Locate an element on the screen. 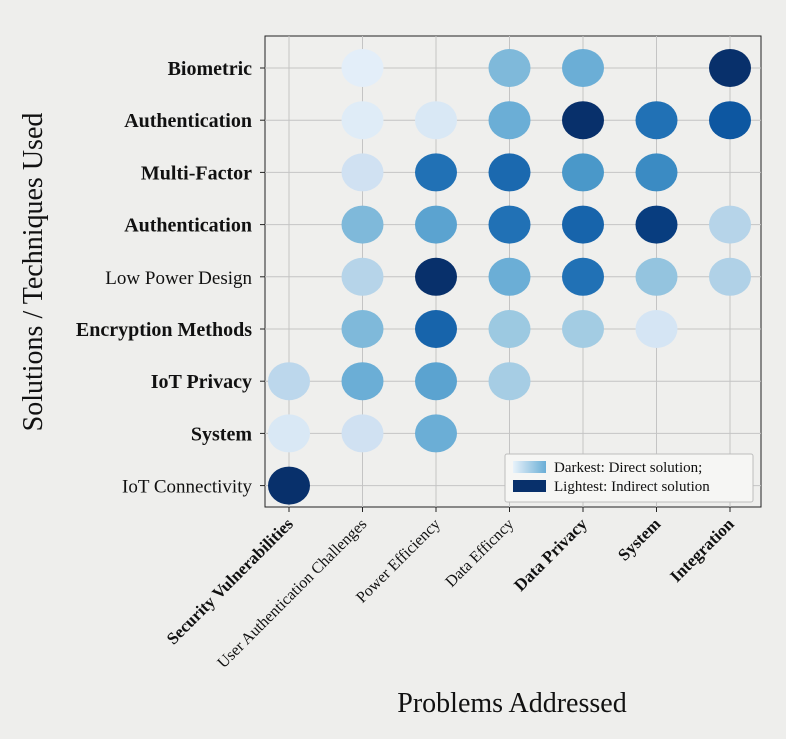  x-tick-label: Data Efficncy is located at coordinates (479, 553).